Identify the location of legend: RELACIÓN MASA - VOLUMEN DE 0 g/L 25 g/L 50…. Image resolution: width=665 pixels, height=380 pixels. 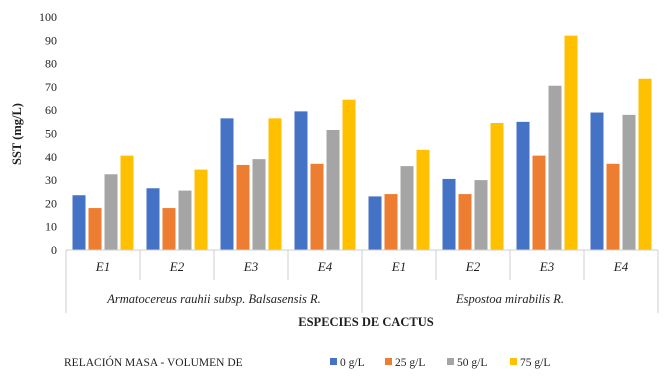
(307, 362).